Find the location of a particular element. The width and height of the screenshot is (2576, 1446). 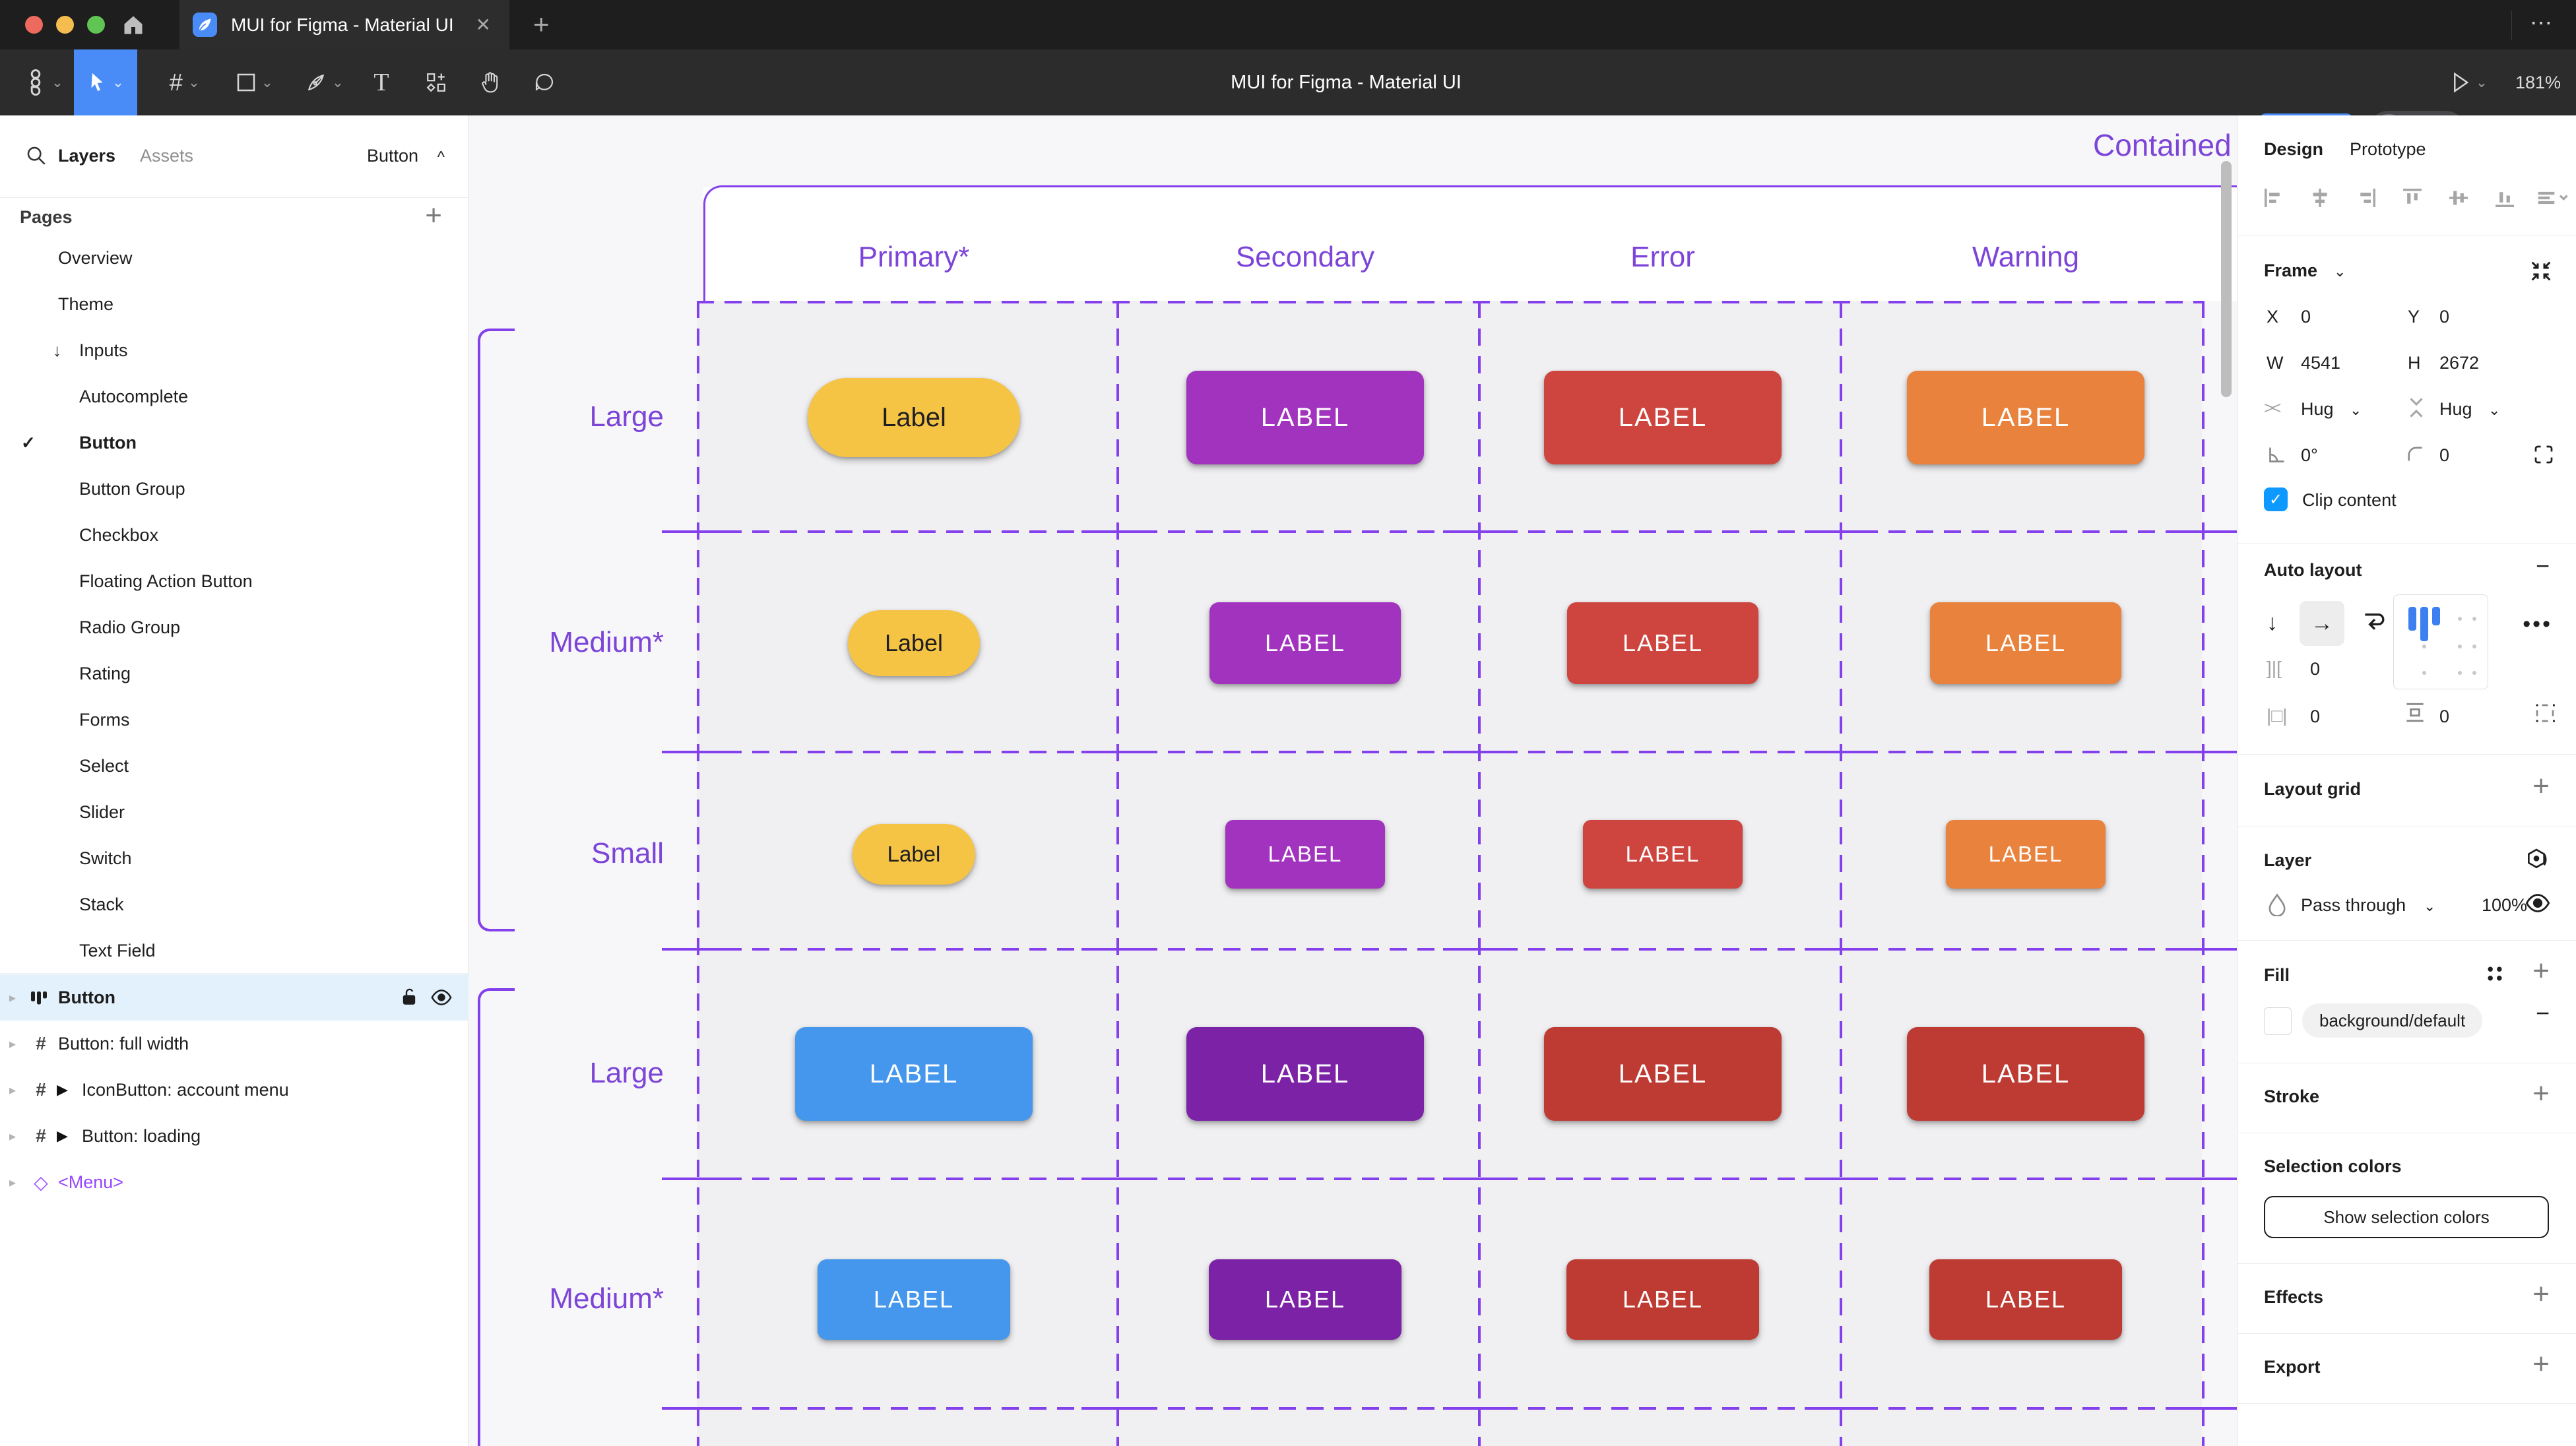

page-item: Text Field is located at coordinates (234, 950).